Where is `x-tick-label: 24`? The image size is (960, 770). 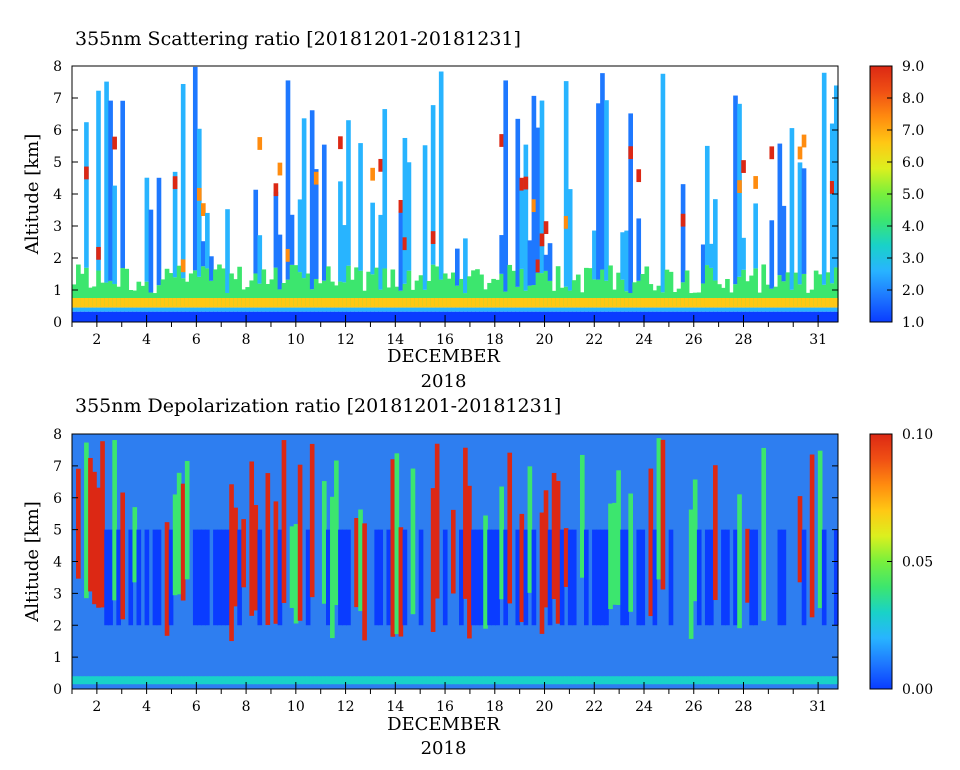 x-tick-label: 24 is located at coordinates (644, 707).